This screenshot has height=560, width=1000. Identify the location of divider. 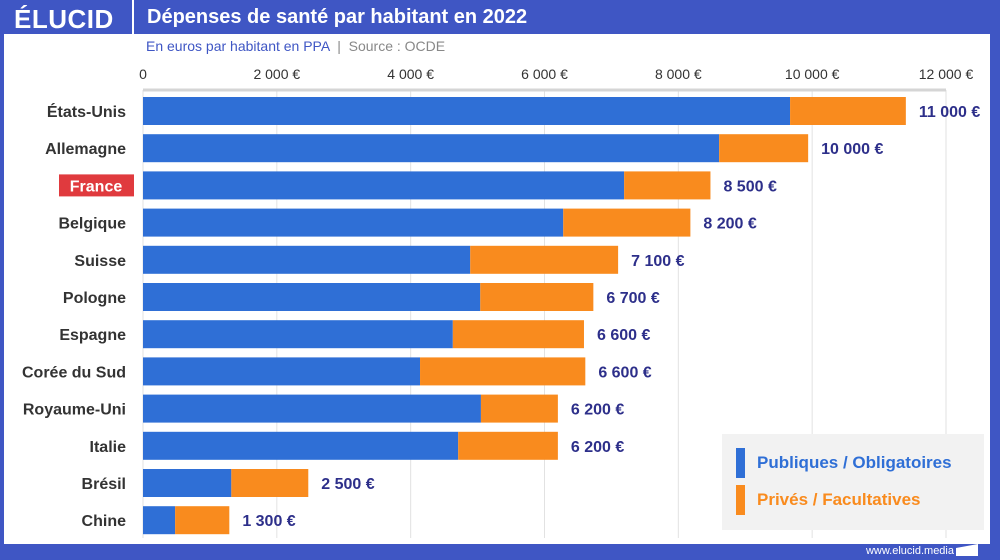
(133, 17).